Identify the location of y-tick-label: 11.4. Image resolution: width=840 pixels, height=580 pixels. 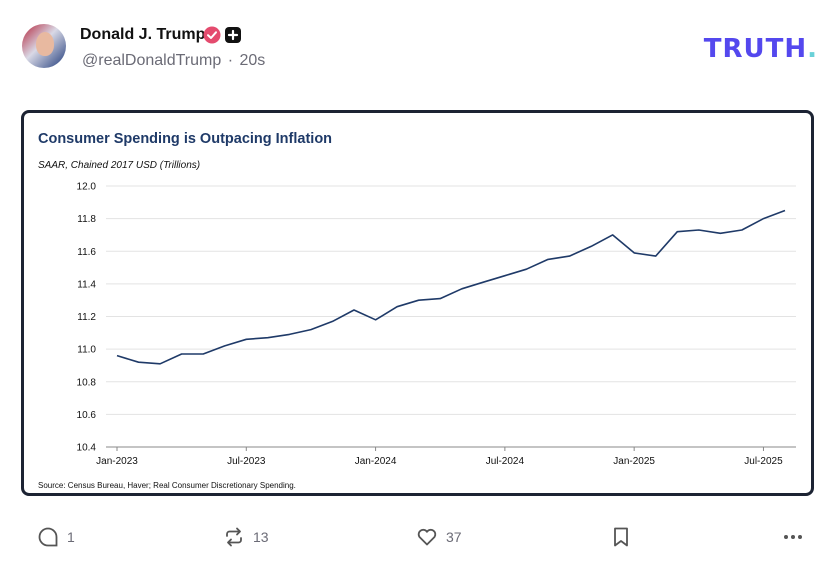
(86, 284).